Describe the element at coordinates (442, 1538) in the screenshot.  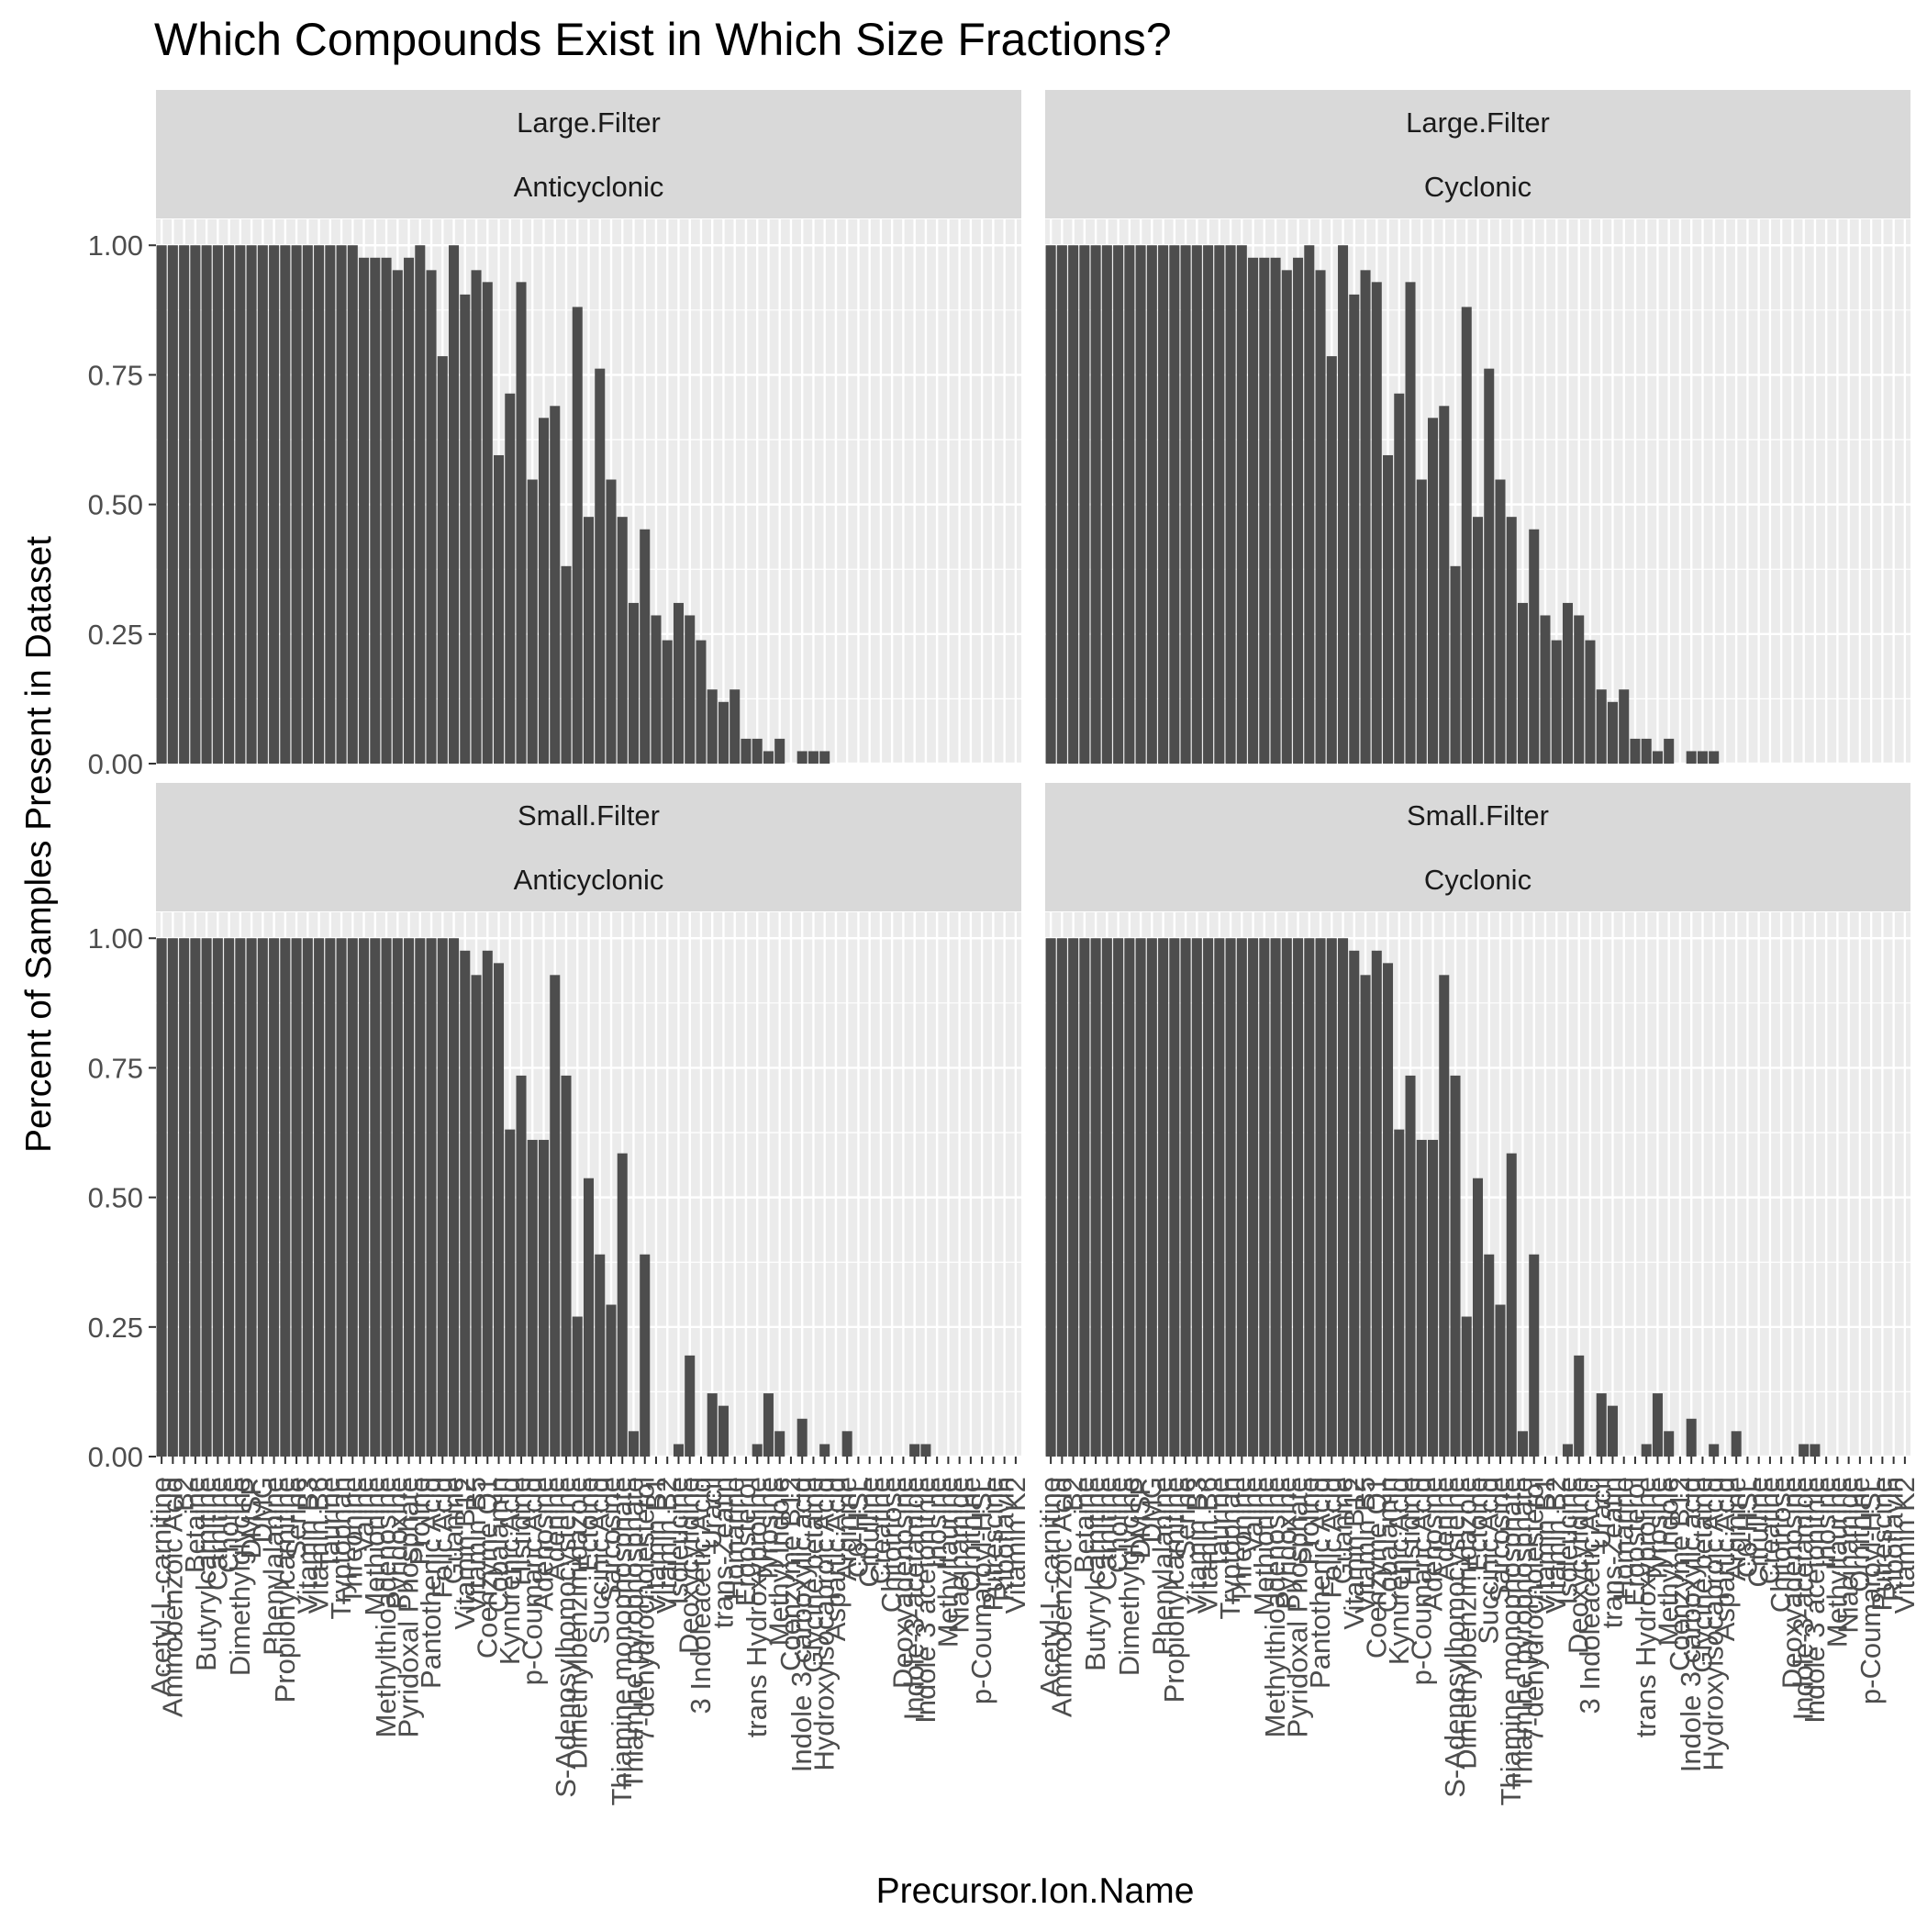
I see `x-tick-label: Folic Acid` at that location.